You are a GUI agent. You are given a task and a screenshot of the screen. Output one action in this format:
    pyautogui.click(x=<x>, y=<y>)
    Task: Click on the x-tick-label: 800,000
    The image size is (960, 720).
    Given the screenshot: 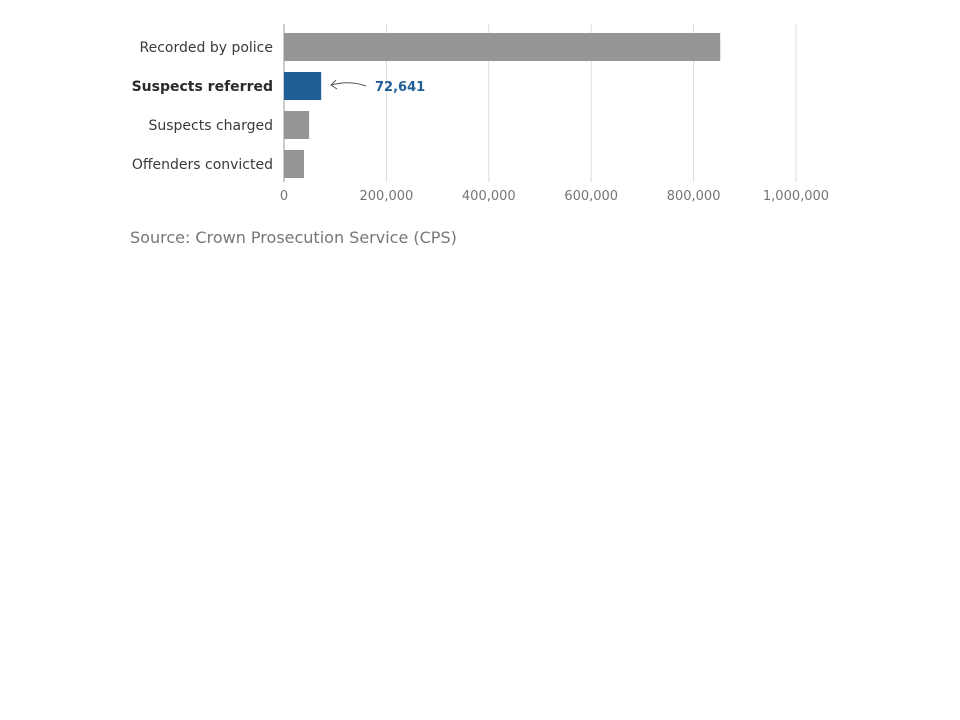 What is the action you would take?
    pyautogui.click(x=694, y=196)
    